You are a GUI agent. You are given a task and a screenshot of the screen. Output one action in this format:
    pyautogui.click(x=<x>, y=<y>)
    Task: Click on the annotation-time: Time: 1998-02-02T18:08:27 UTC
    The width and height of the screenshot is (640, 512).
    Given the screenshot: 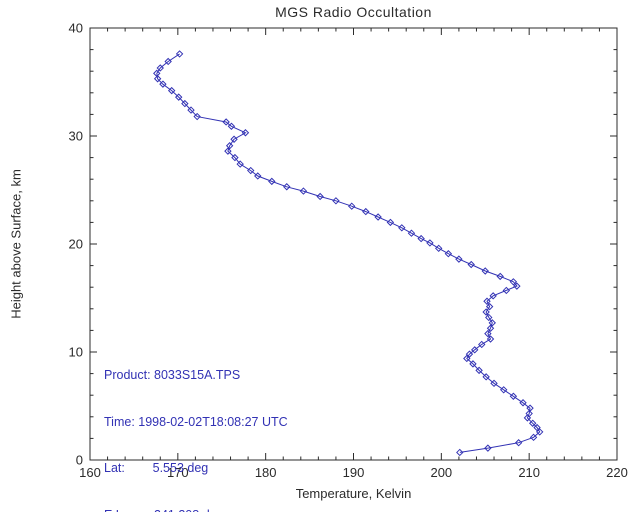 What is the action you would take?
    pyautogui.click(x=196, y=421)
    